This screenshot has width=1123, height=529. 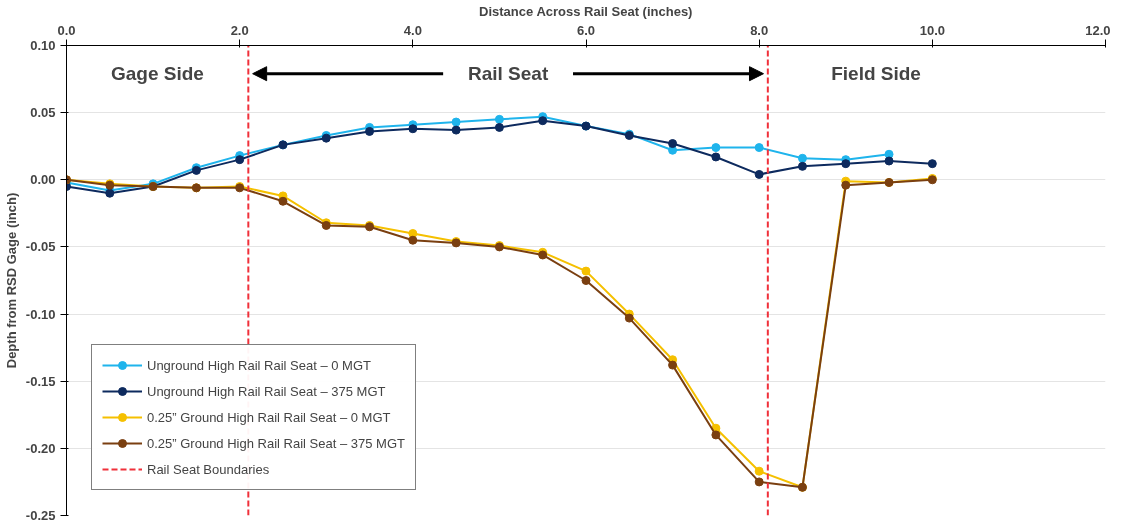 I want to click on legend-label: 0.25” Ground High Rail Rail Seat – 0 MGT, so click(x=269, y=417).